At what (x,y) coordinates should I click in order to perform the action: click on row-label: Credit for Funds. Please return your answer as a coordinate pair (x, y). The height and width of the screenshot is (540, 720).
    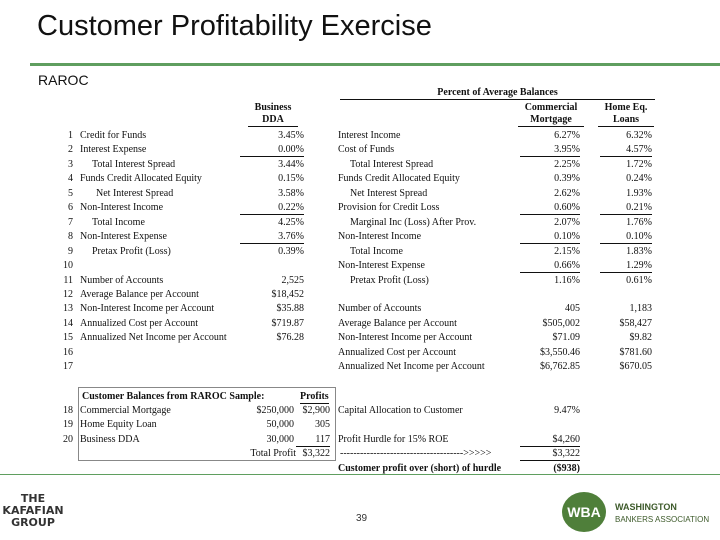
    Looking at the image, I should click on (113, 135).